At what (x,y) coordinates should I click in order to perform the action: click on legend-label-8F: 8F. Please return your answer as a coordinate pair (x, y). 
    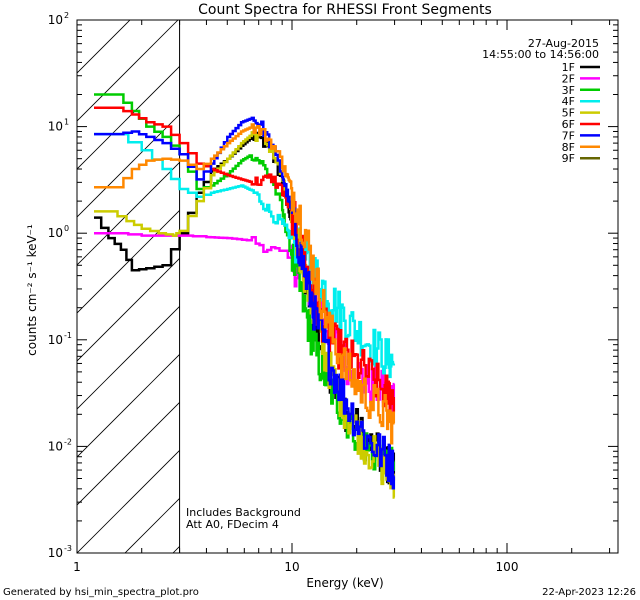
    Looking at the image, I should click on (568, 147).